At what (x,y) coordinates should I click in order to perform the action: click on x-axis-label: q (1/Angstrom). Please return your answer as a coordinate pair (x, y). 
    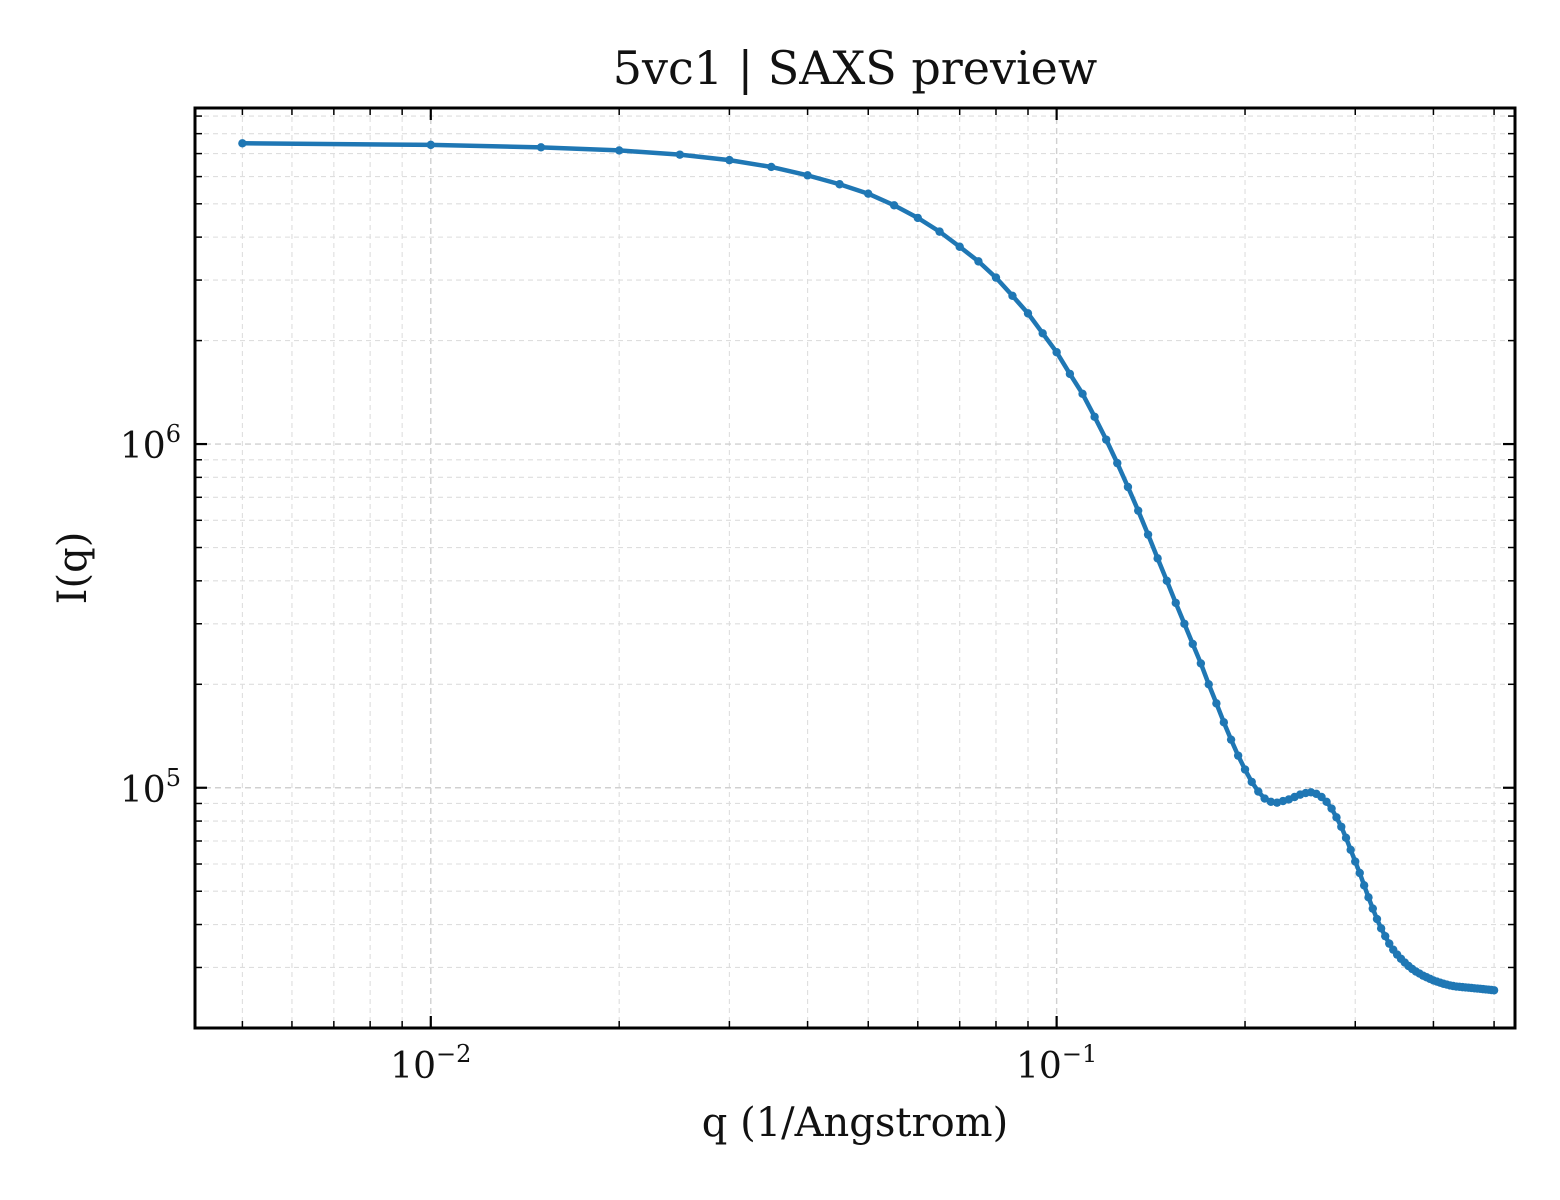
    Looking at the image, I should click on (855, 1123).